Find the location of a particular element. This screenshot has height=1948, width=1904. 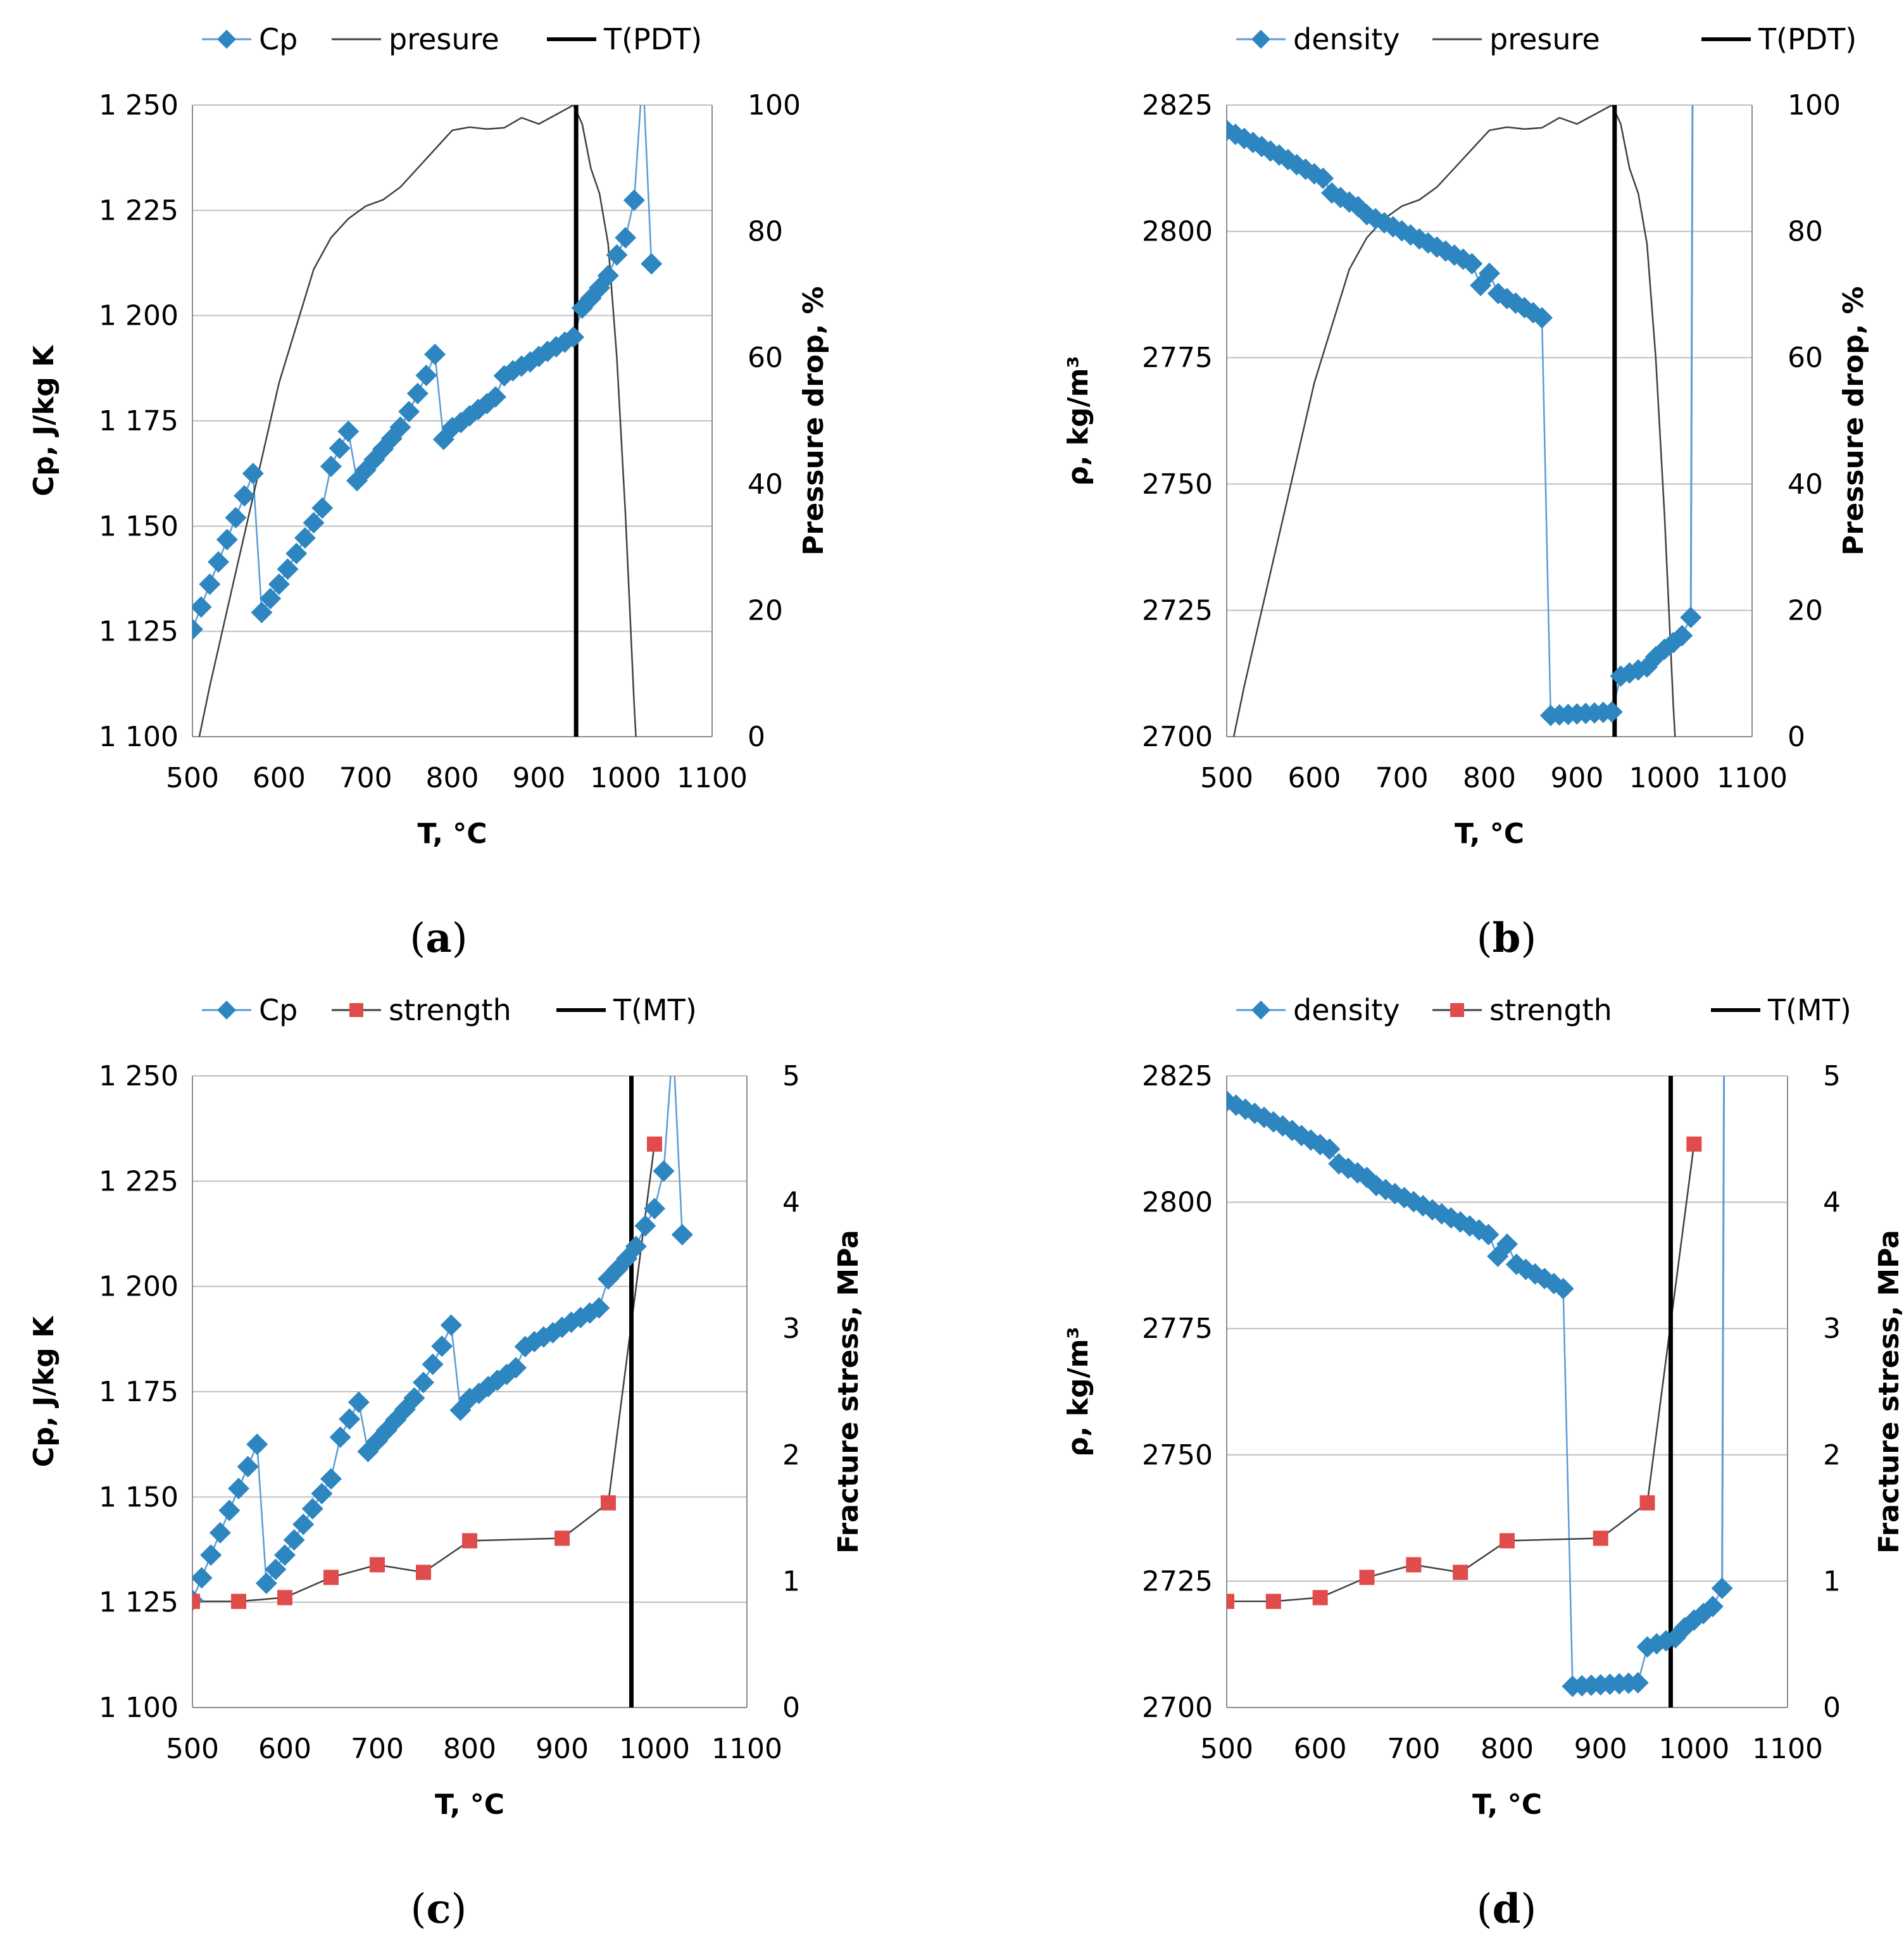

legend-item: T(PDT) is located at coordinates (624, 39).